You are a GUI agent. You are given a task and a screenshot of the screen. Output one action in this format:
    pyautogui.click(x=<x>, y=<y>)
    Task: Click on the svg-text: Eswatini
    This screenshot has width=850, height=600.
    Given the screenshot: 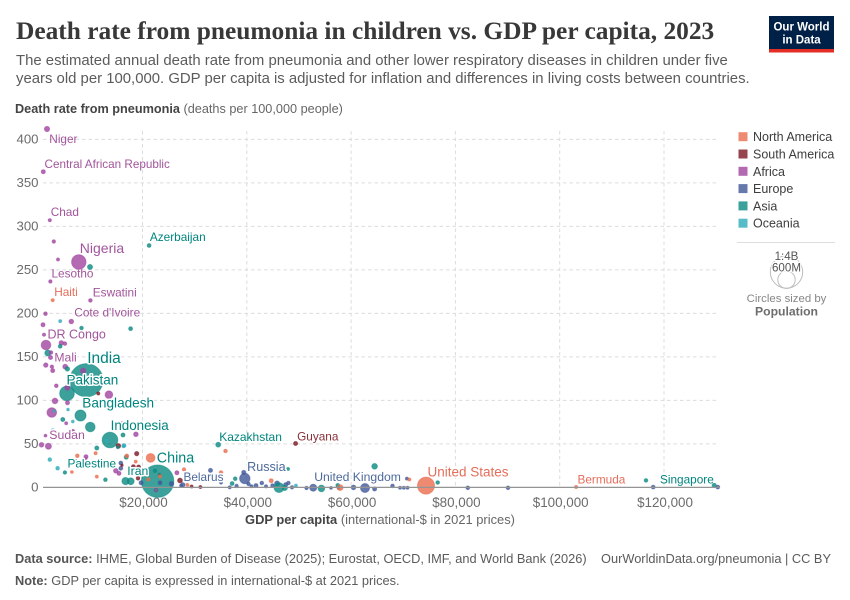 What is the action you would take?
    pyautogui.click(x=115, y=292)
    